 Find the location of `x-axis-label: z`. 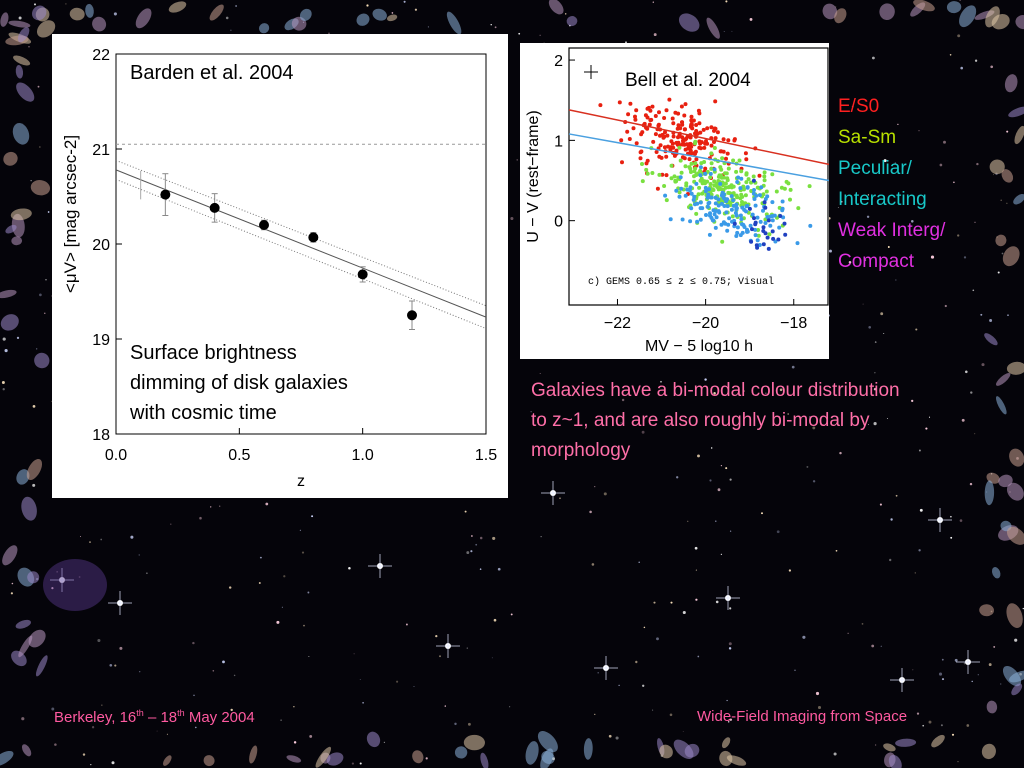

x-axis-label: z is located at coordinates (301, 481).